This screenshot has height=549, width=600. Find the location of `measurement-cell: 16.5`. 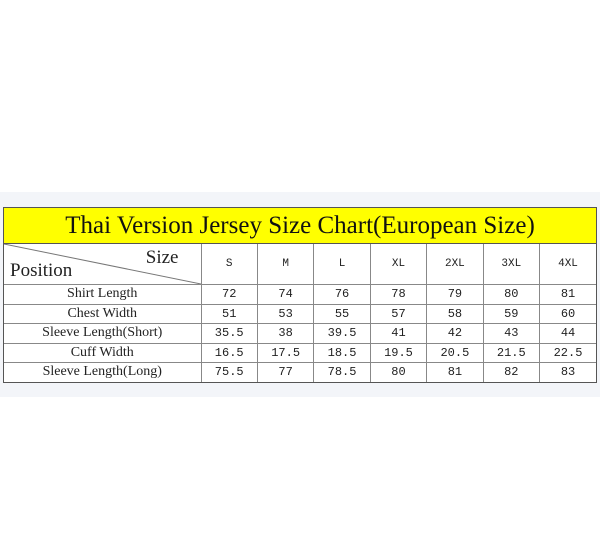

measurement-cell: 16.5 is located at coordinates (229, 352).